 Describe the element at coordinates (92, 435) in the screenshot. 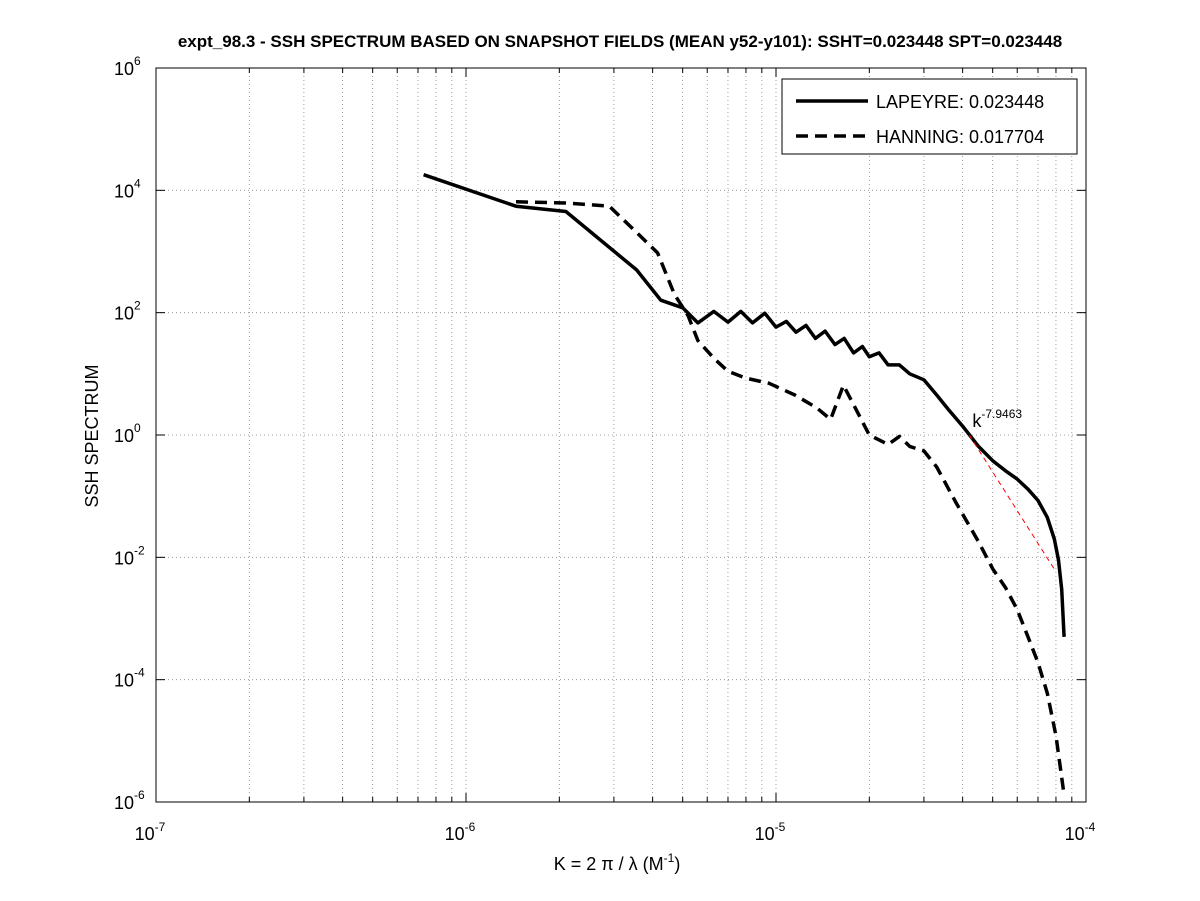

I see `y-axis-label: SSH SPECTRUM` at that location.